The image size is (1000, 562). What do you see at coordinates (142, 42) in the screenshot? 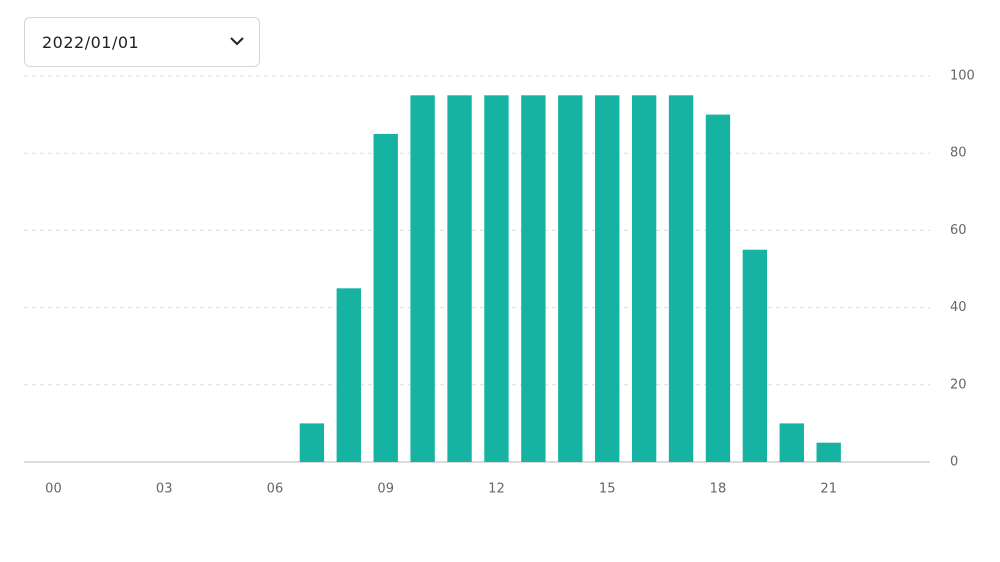
I see `date-dropdown: 2022/01/01` at bounding box center [142, 42].